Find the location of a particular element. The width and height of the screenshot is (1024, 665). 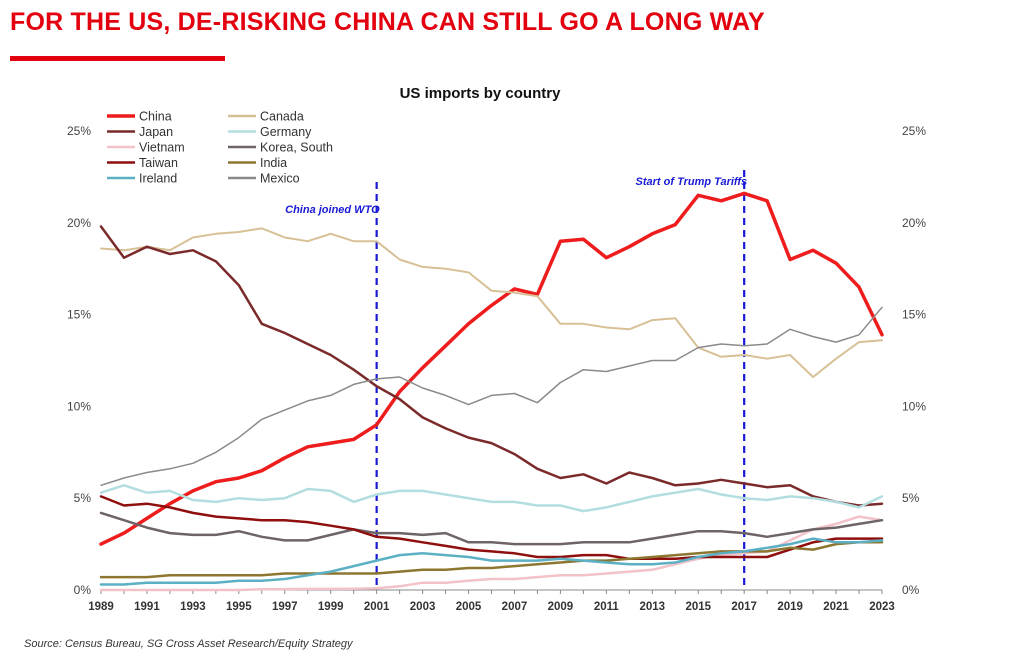

headline-underline is located at coordinates (117, 58).